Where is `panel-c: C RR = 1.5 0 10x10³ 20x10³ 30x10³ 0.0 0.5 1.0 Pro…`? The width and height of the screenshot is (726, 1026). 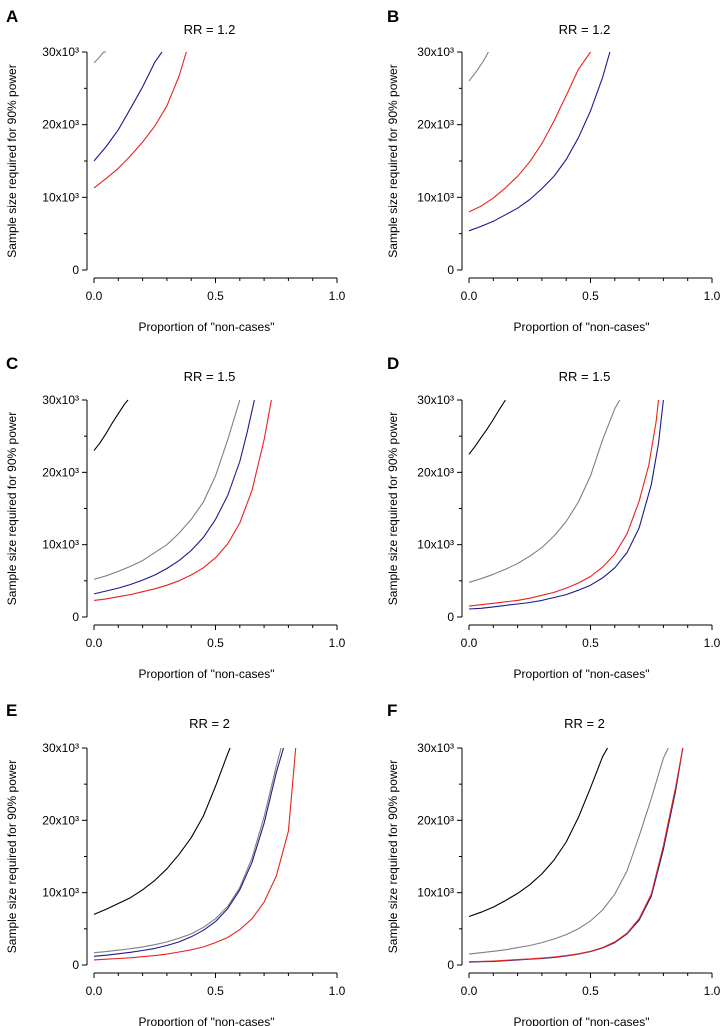 panel-c: C RR = 1.5 0 10x10³ 20x10³ 30x10³ 0.0 0.5 1.0 Pro… is located at coordinates (175, 517).